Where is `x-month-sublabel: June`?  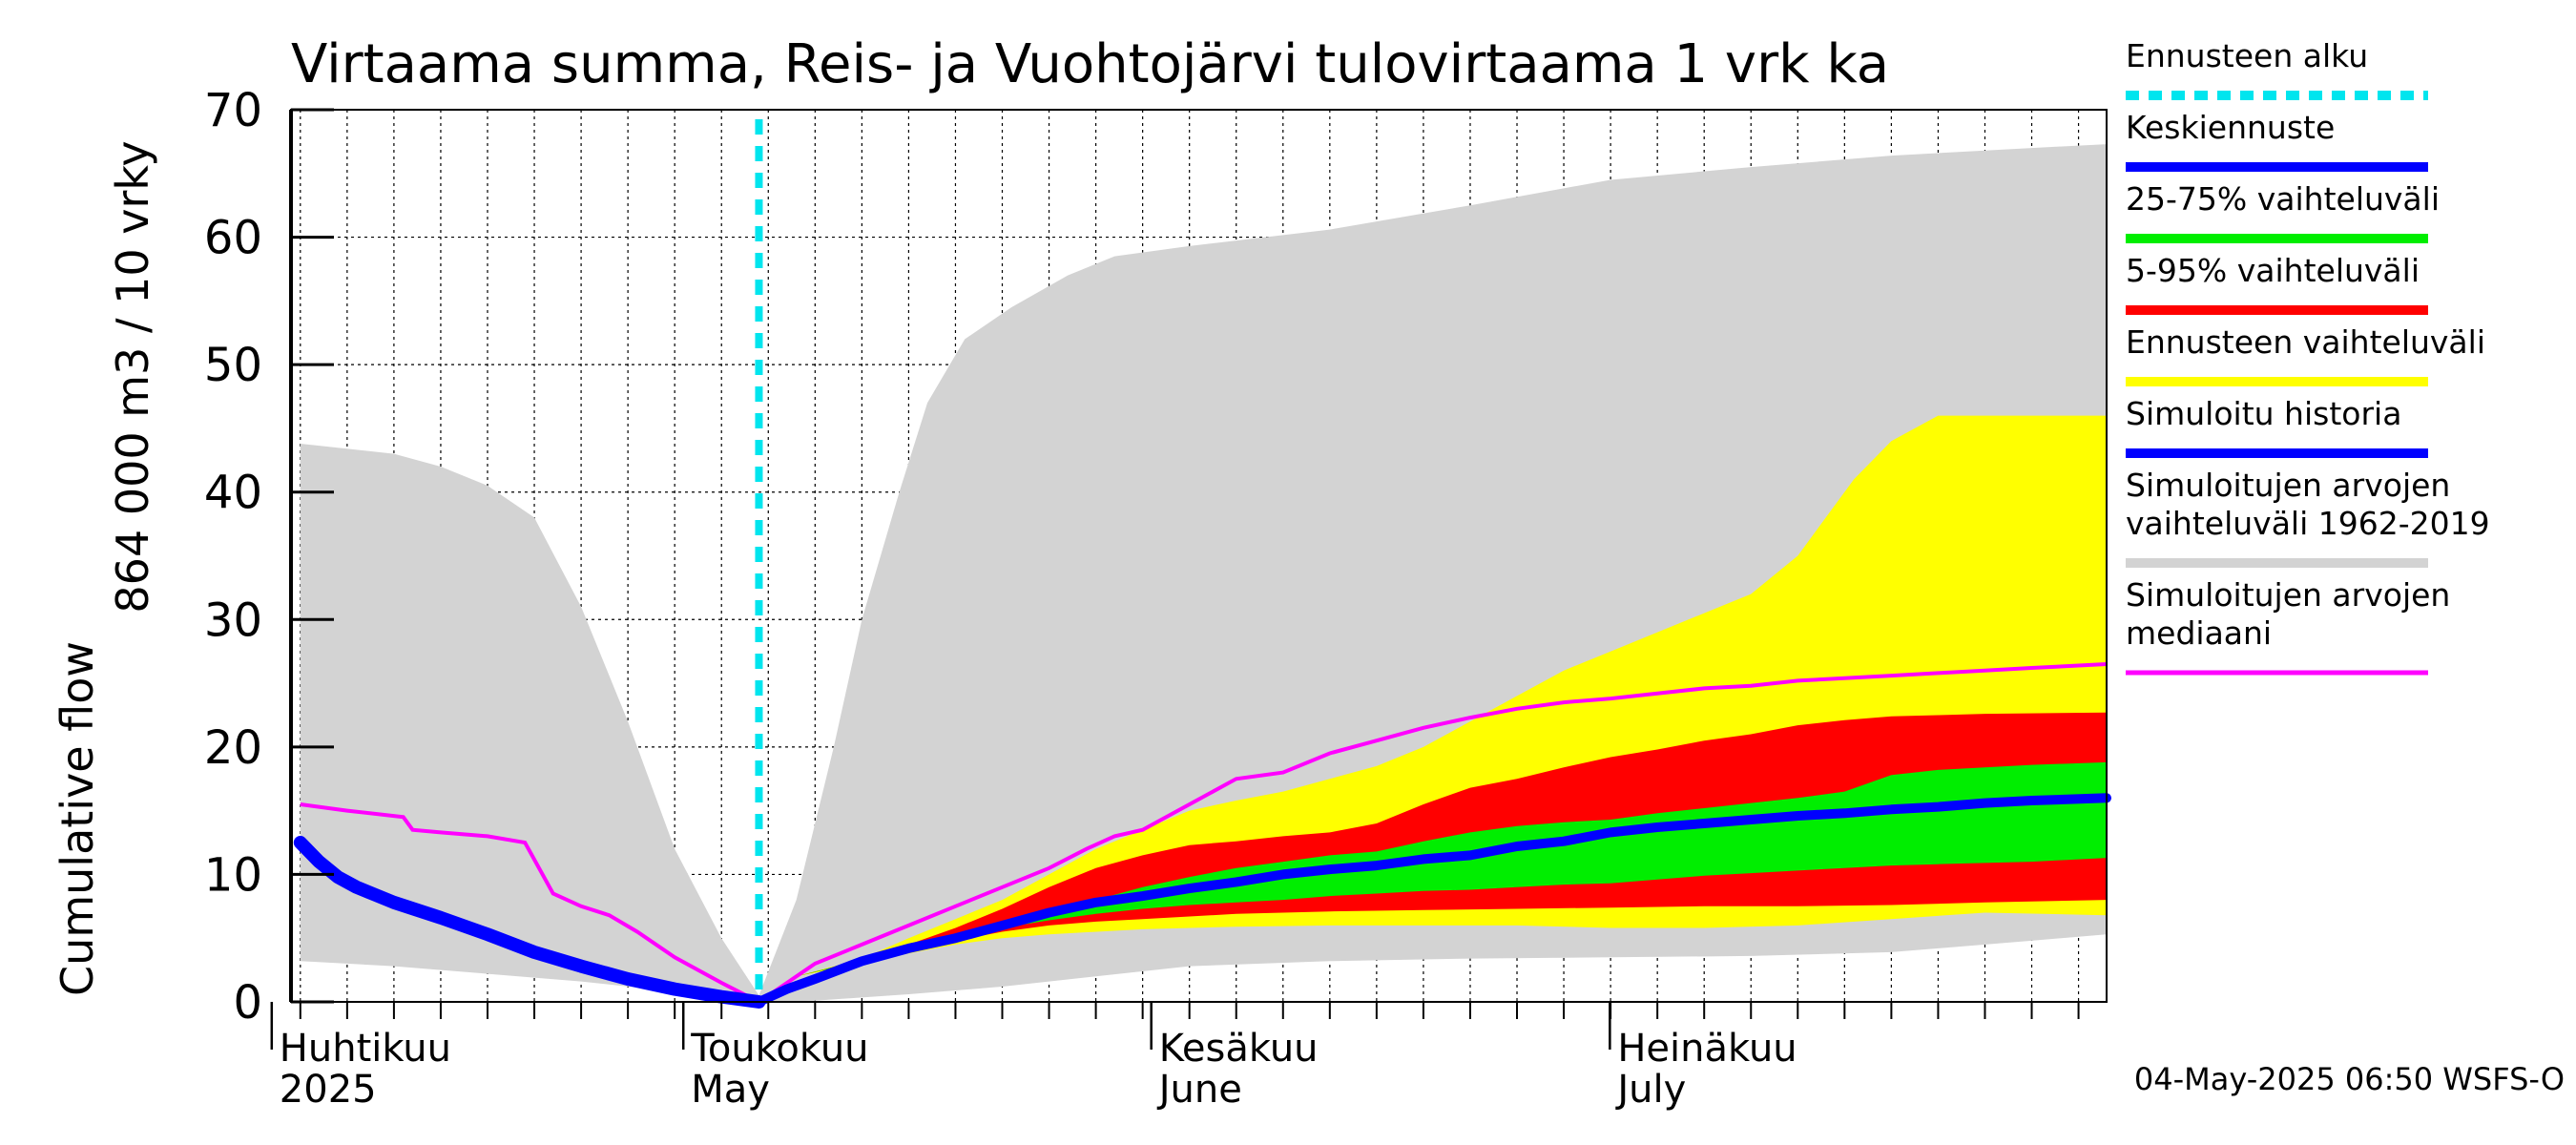 x-month-sublabel: June is located at coordinates (1199, 1090).